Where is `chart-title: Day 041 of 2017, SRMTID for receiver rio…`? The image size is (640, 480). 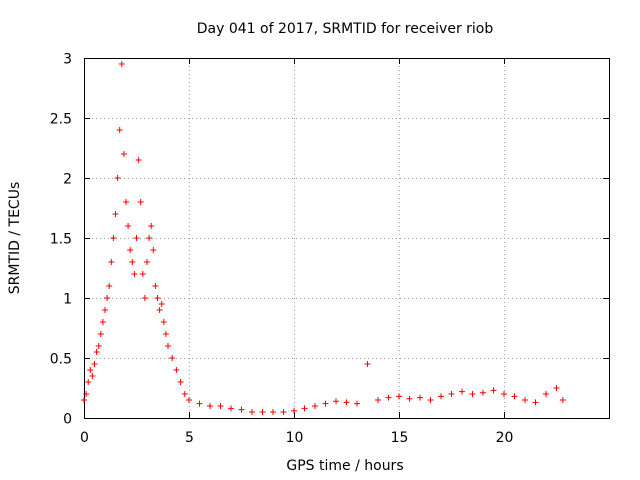 chart-title: Day 041 of 2017, SRMTID for receiver rio… is located at coordinates (345, 29).